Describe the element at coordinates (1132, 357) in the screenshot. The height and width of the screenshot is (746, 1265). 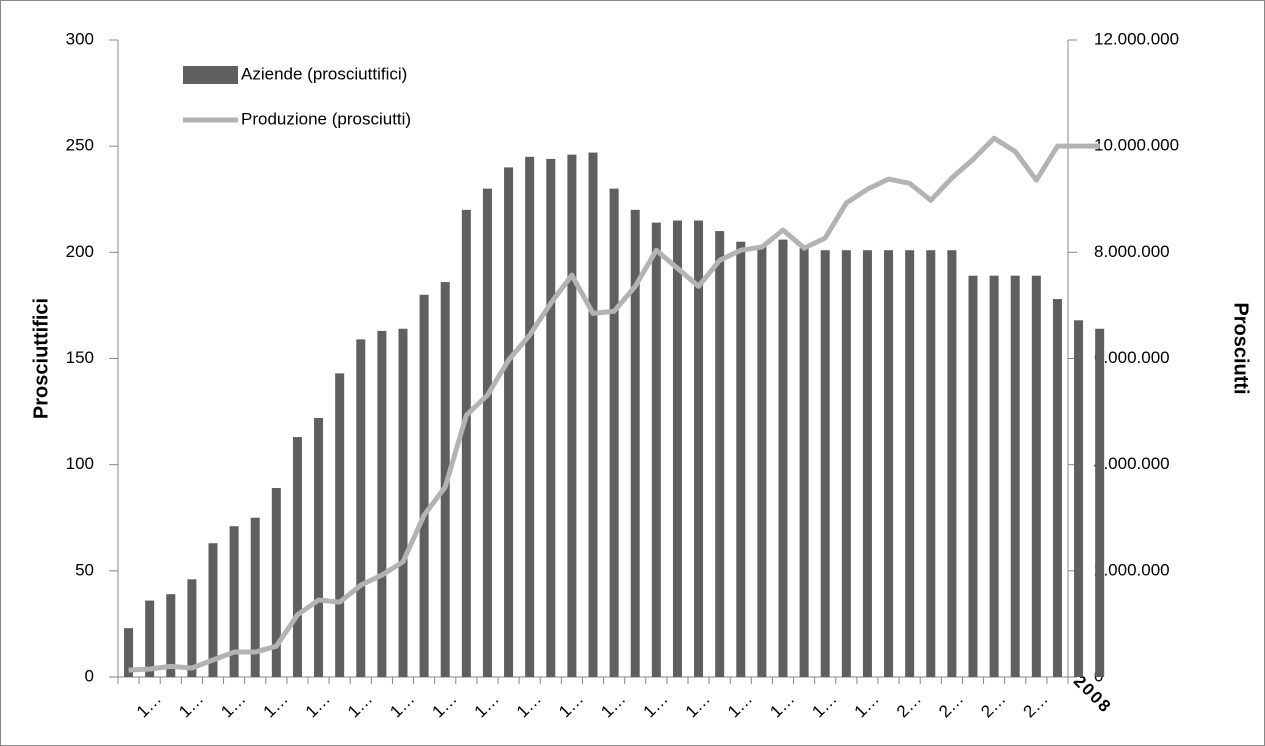
I see `y2-tick-label: 6.000.000` at that location.